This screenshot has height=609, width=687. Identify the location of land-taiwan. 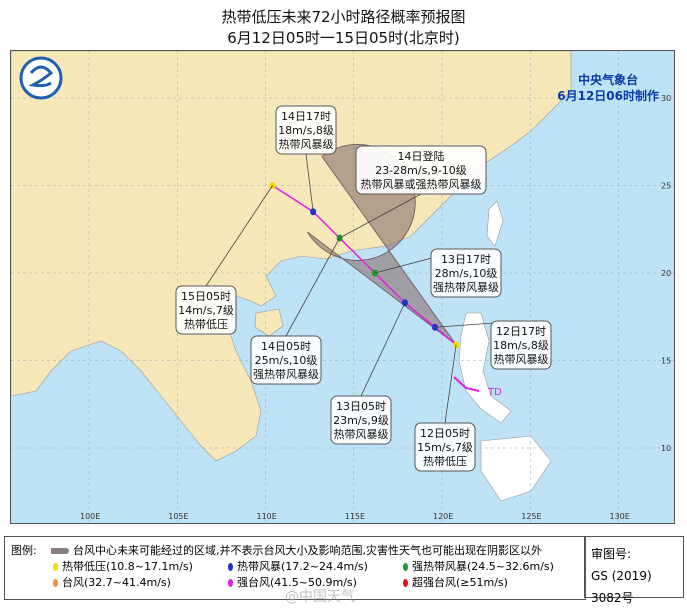
(495, 223).